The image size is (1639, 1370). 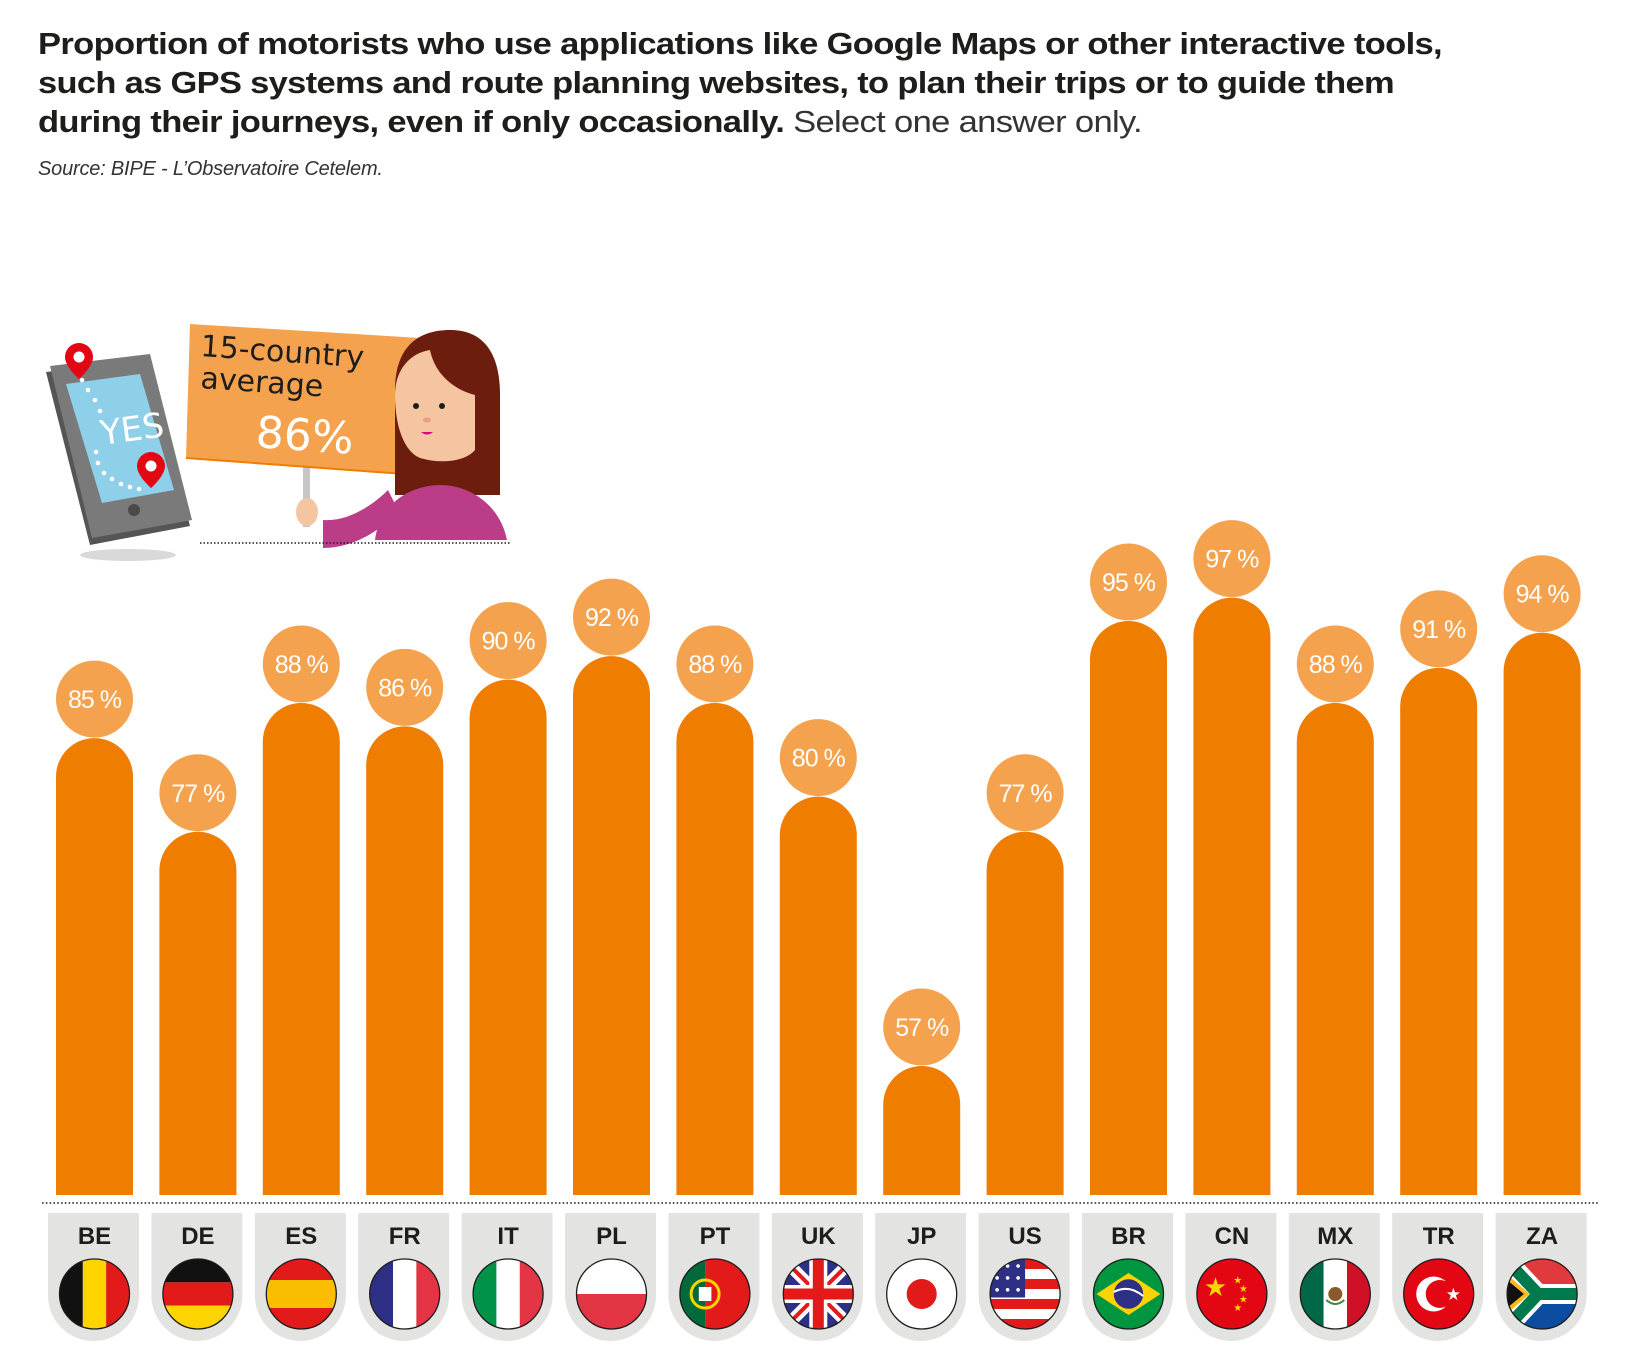 I want to click on bar-PT, so click(x=715, y=948).